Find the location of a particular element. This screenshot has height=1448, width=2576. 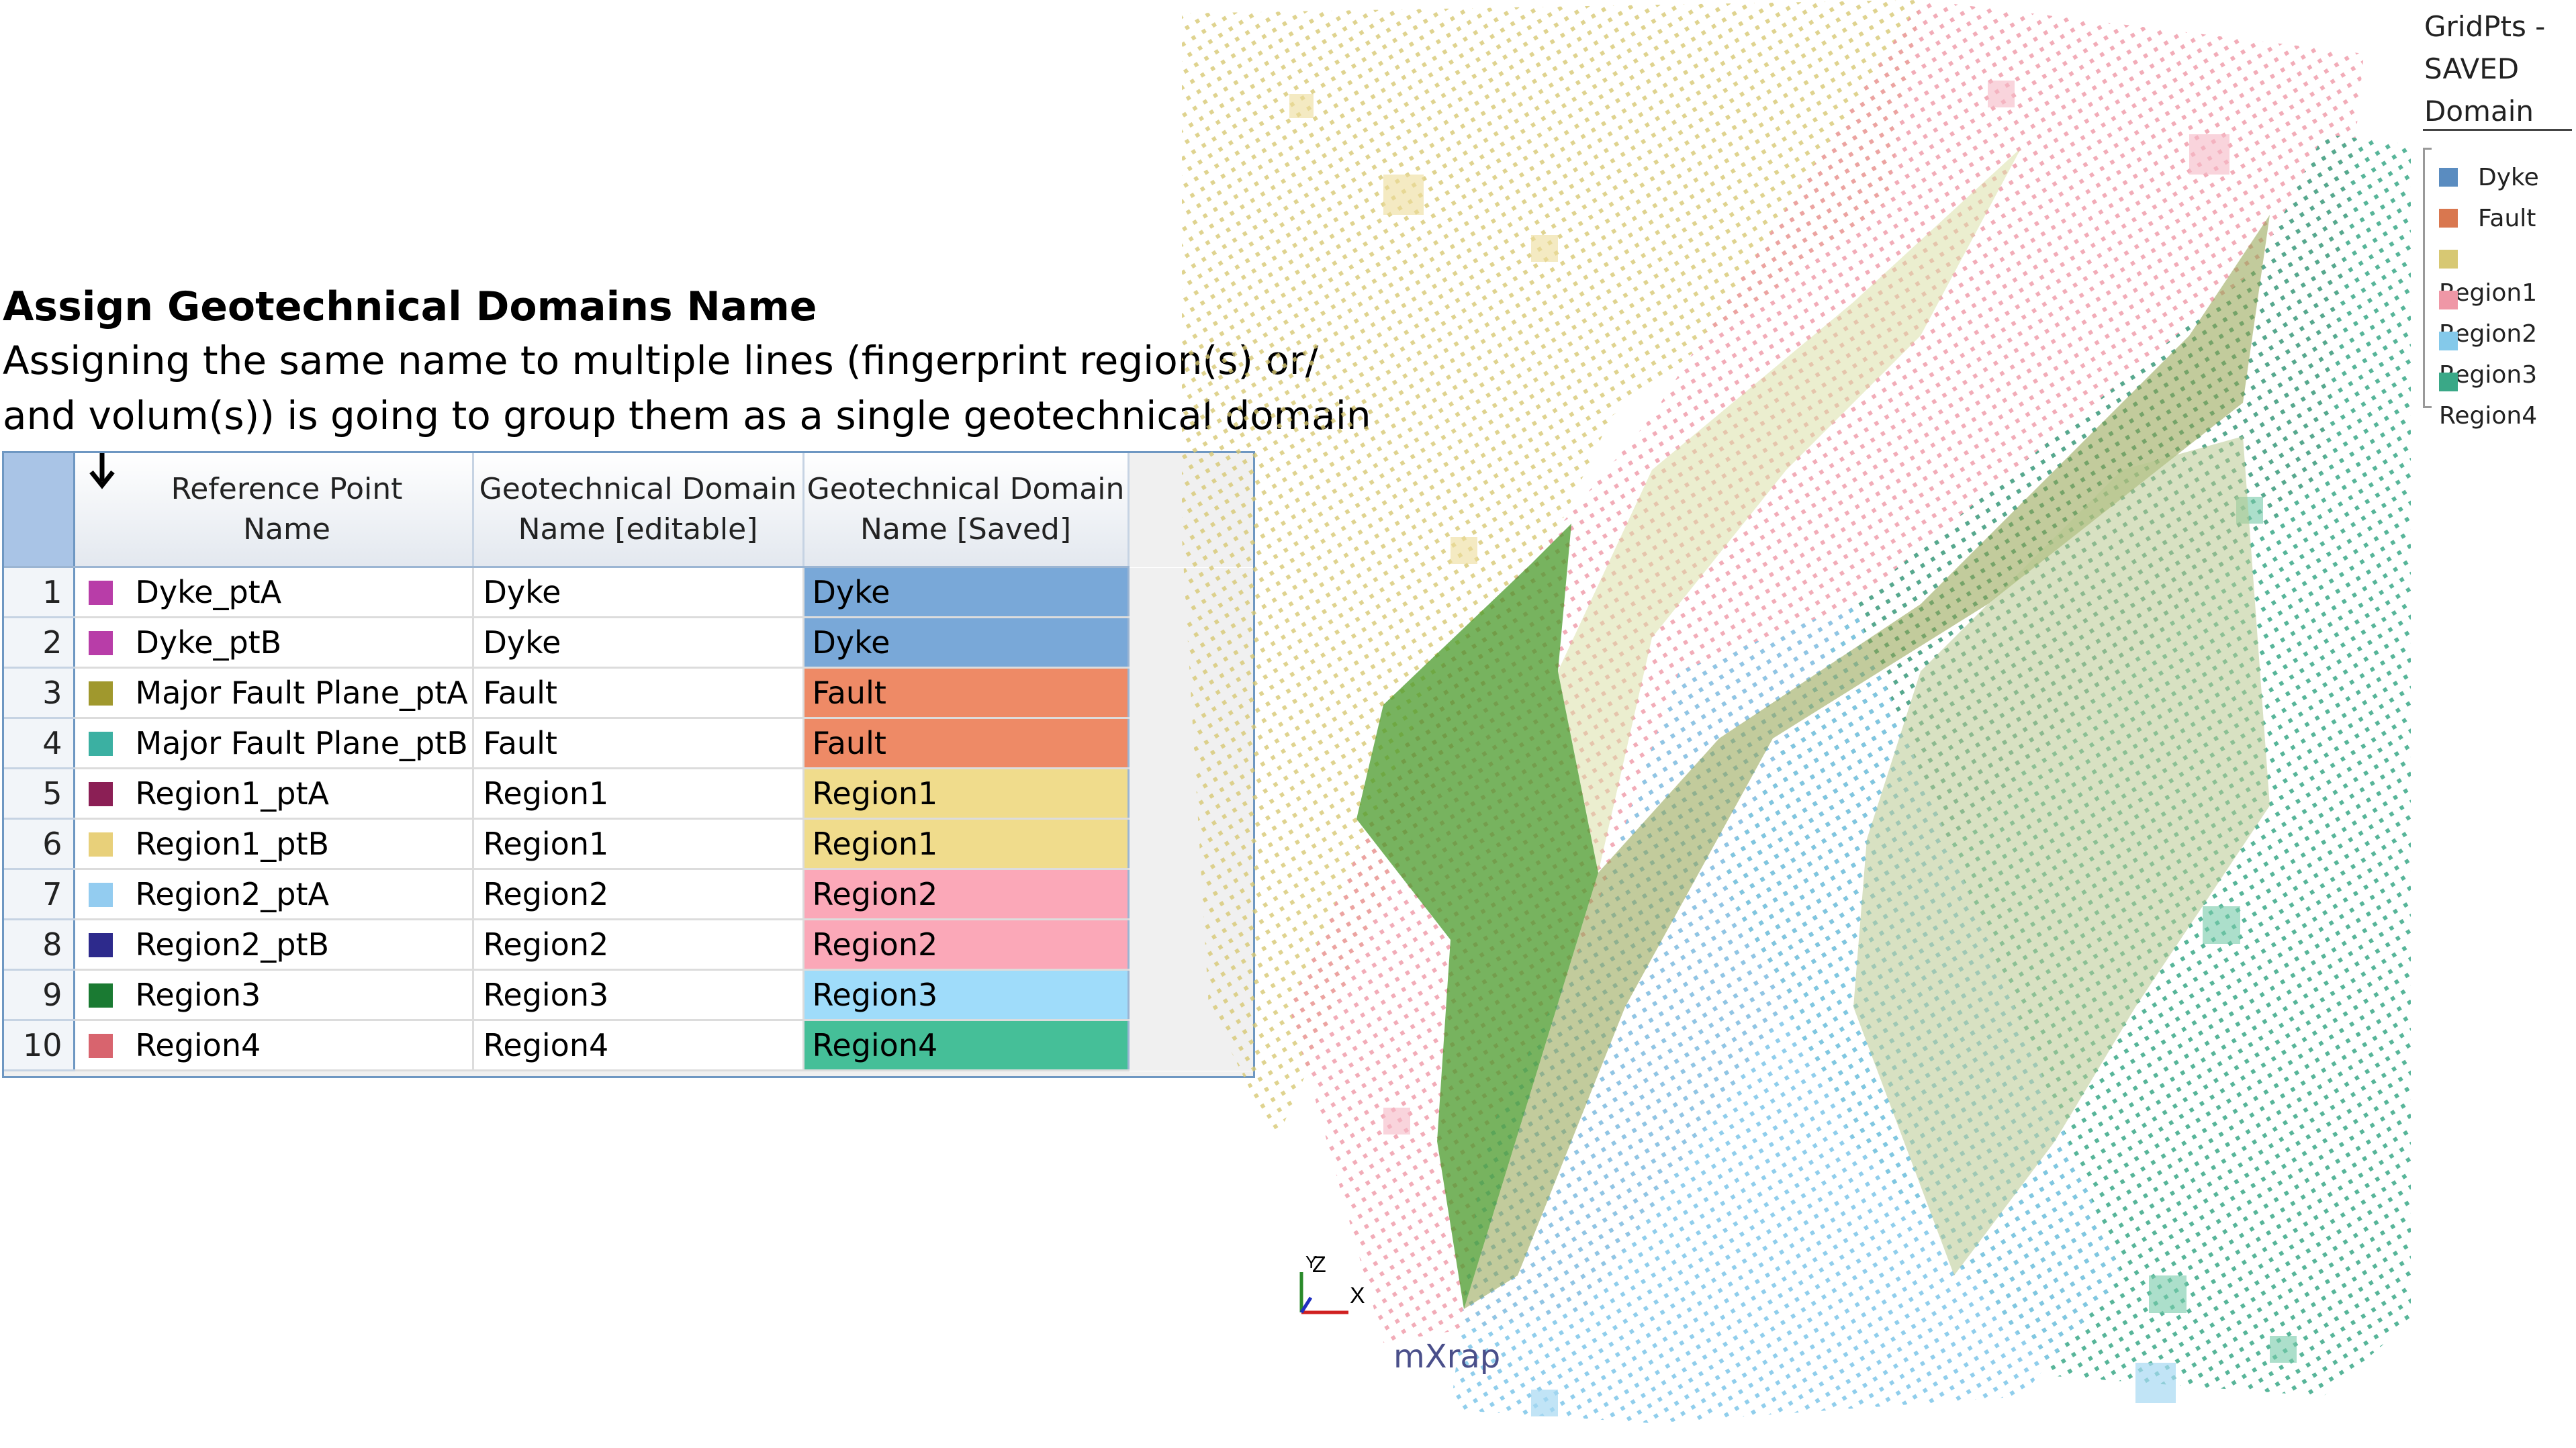

row-number: 6 is located at coordinates (39, 844).